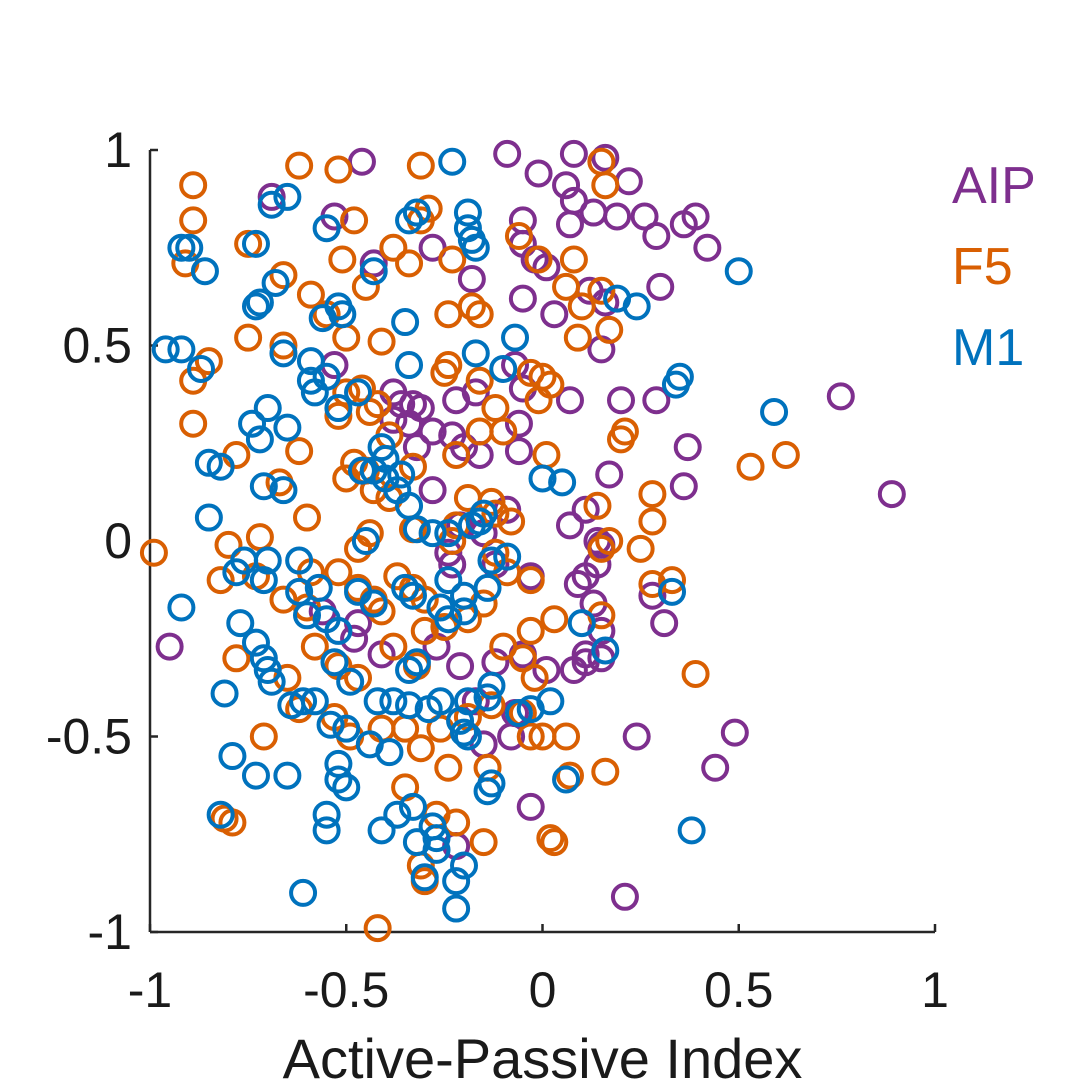 The image size is (1084, 1084). What do you see at coordinates (118, 150) in the screenshot?
I see `y-tick-label: 1` at bounding box center [118, 150].